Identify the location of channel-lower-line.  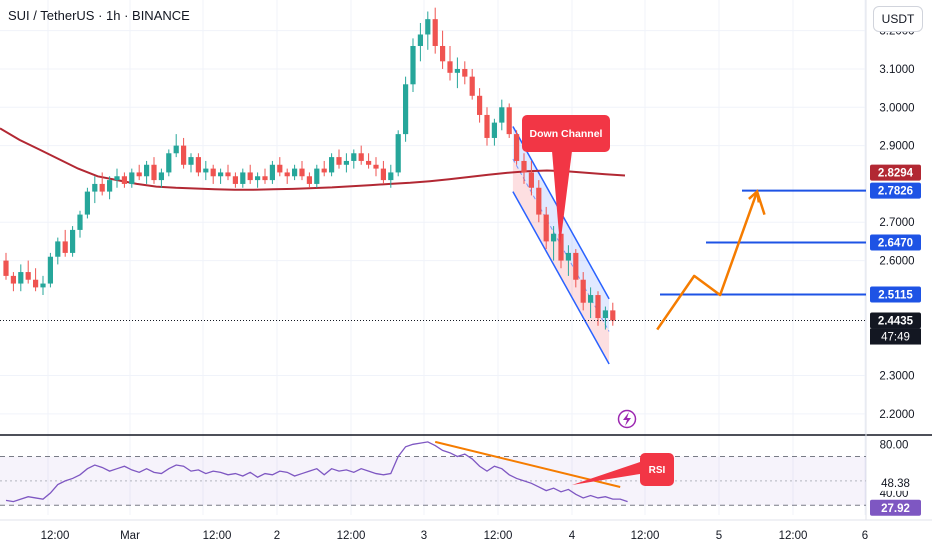
(561, 278).